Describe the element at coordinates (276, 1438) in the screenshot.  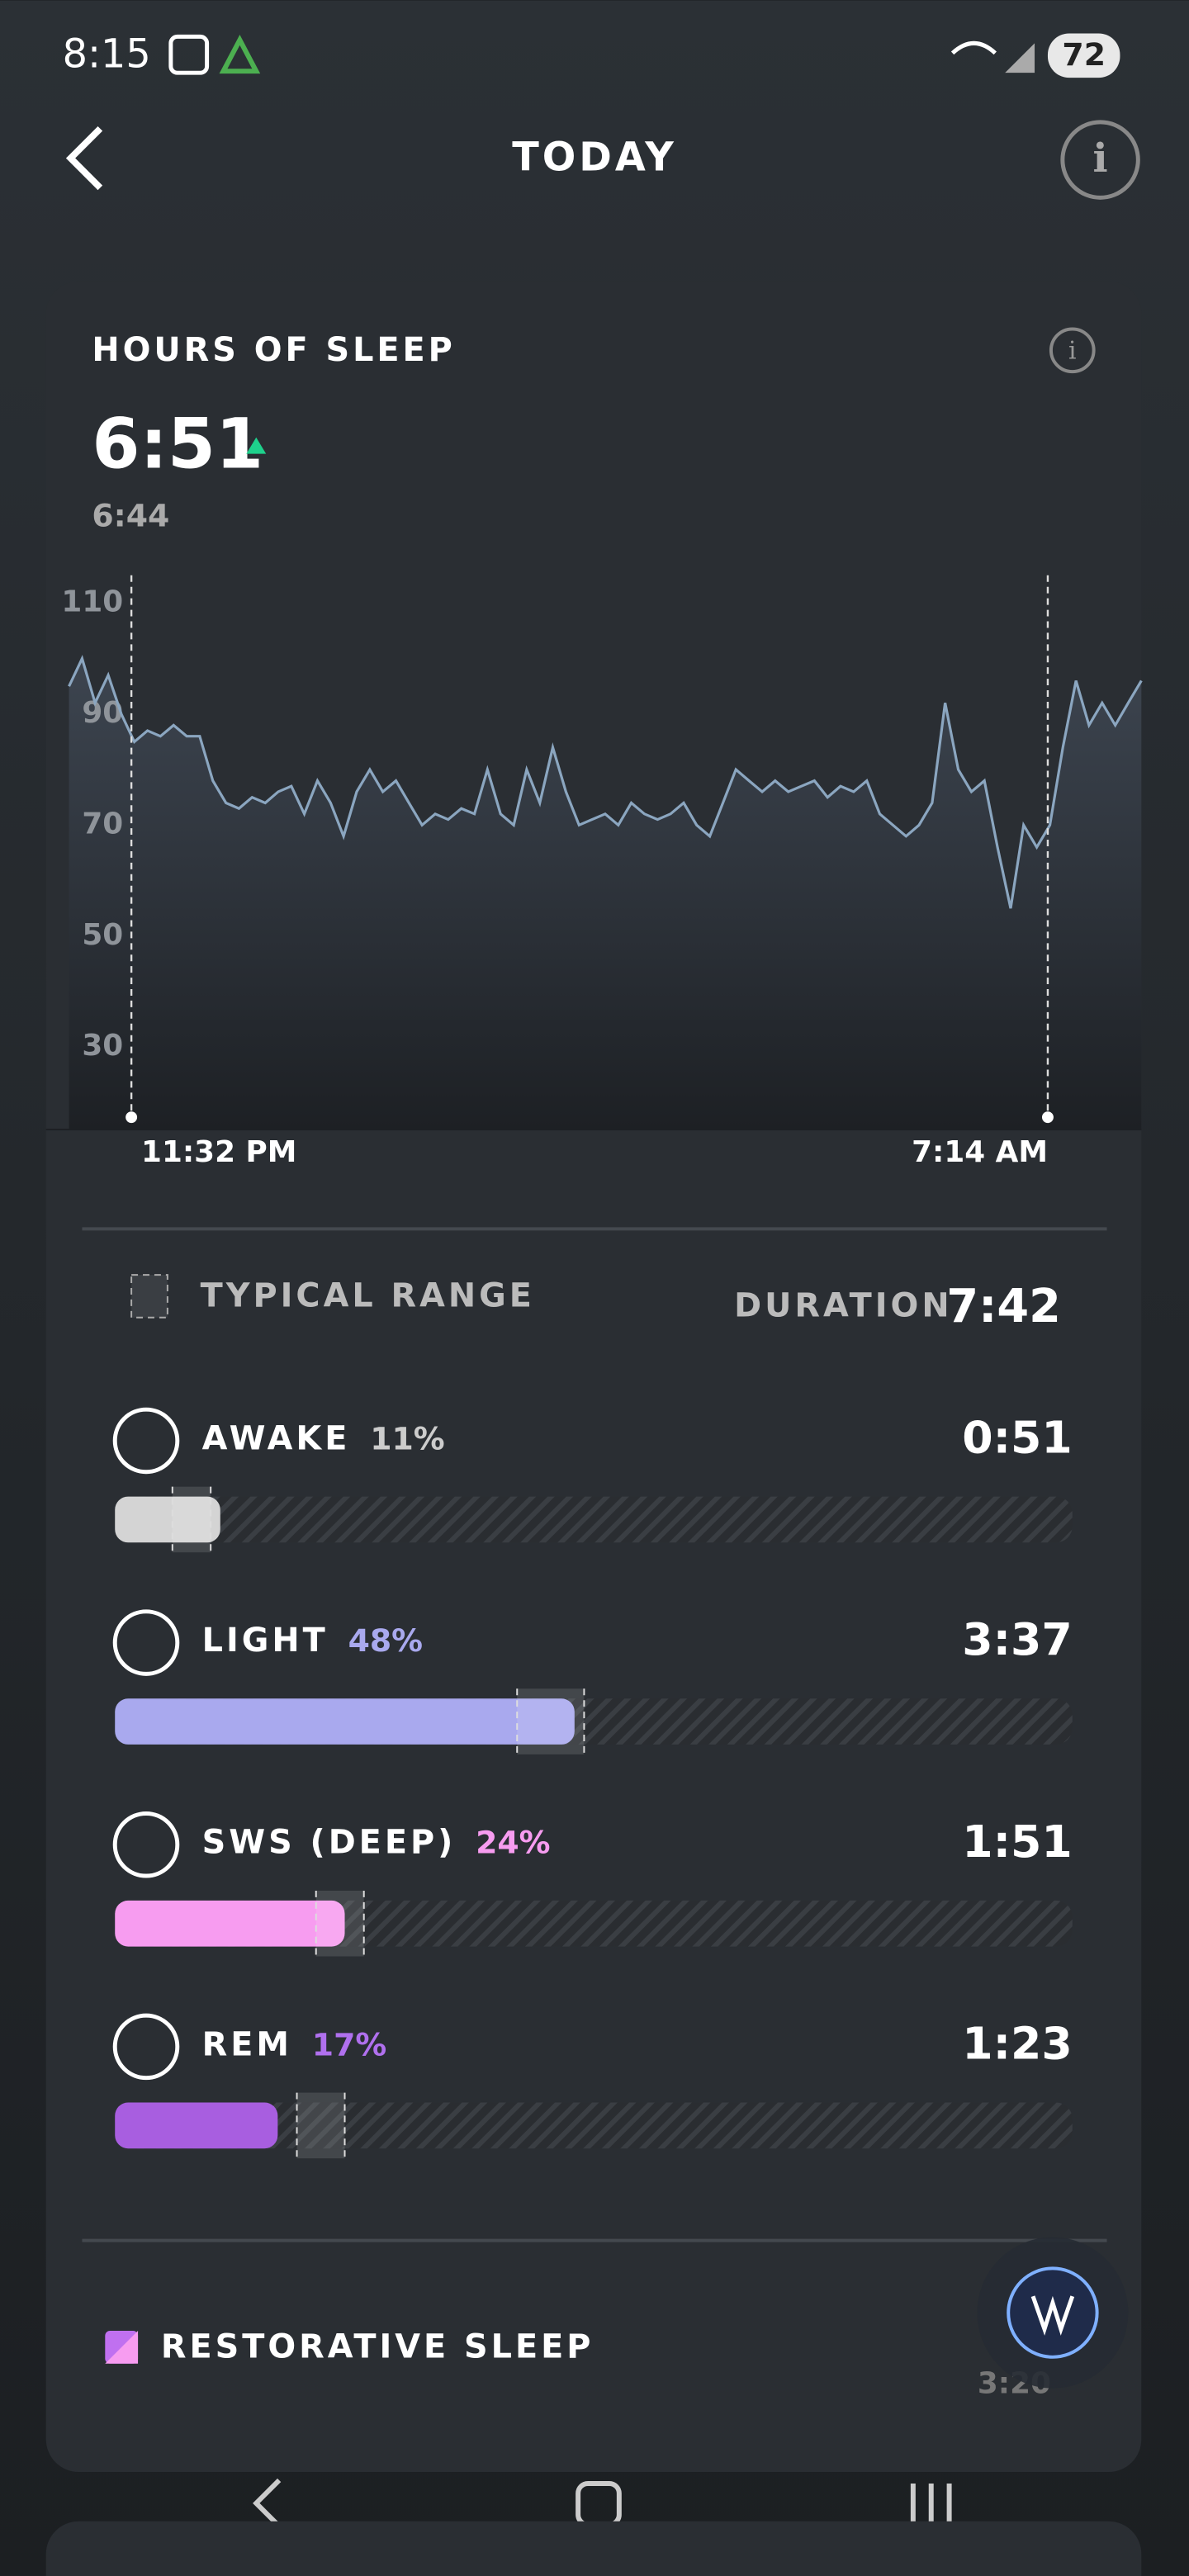
I see `stage-name: AWAKE` at that location.